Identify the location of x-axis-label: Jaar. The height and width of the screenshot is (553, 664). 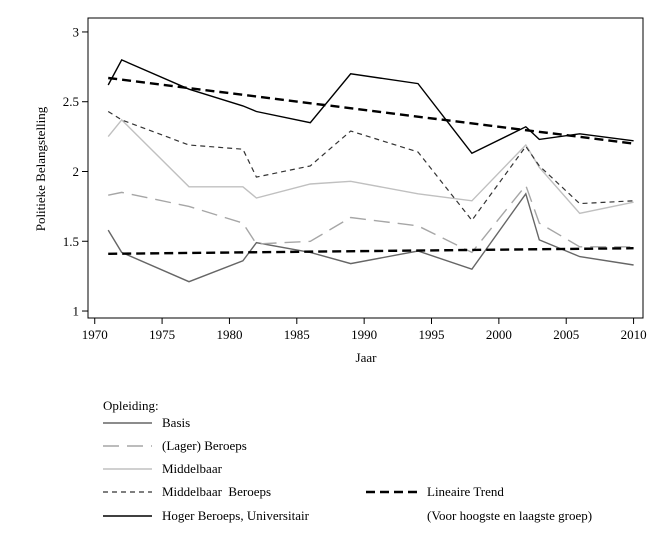
(367, 357).